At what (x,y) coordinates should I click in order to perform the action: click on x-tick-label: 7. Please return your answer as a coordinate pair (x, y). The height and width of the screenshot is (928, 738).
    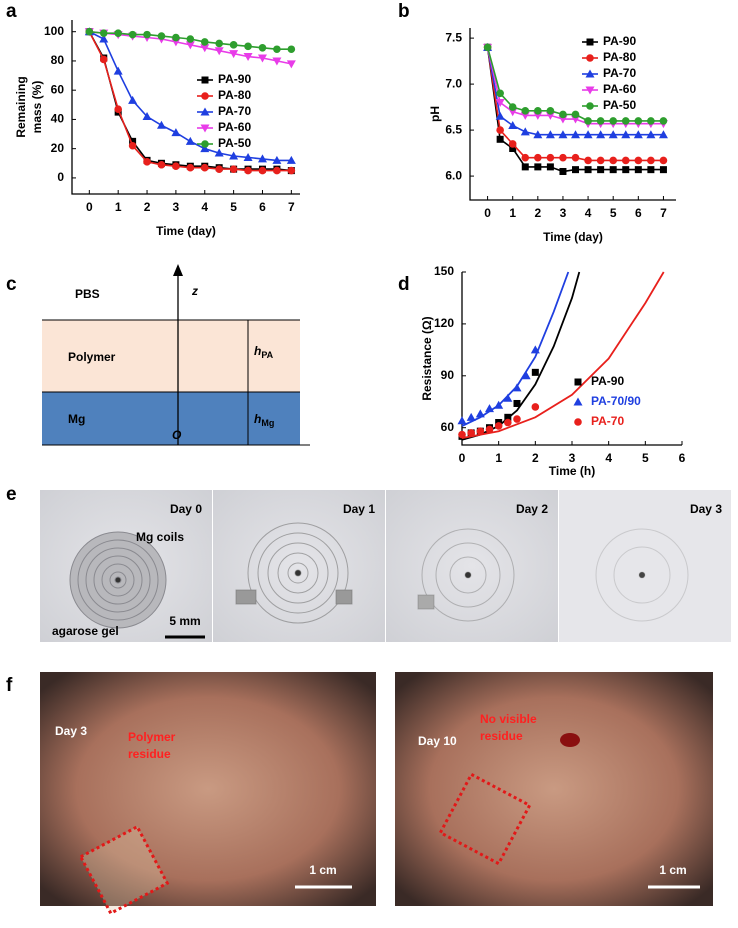
    Looking at the image, I should click on (663, 213).